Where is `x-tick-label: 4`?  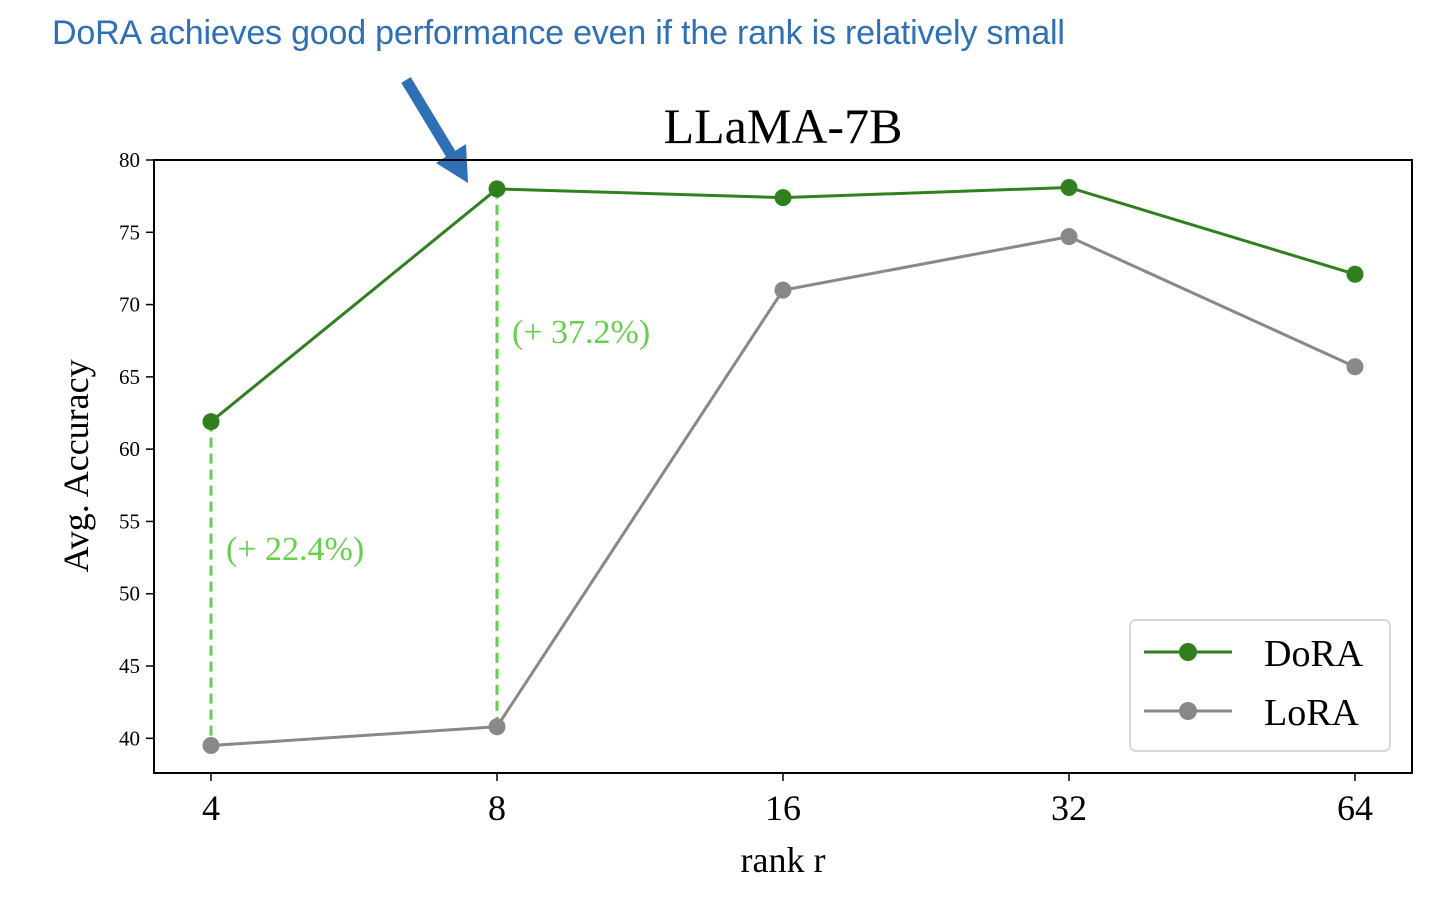
x-tick-label: 4 is located at coordinates (211, 808).